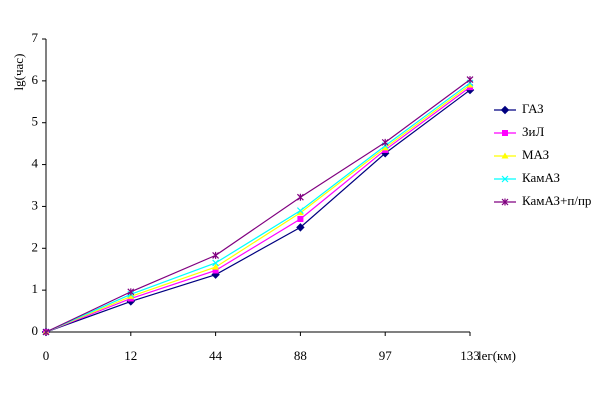 The width and height of the screenshot is (616, 417). I want to click on y-axis-label: lg(час), so click(18, 72).